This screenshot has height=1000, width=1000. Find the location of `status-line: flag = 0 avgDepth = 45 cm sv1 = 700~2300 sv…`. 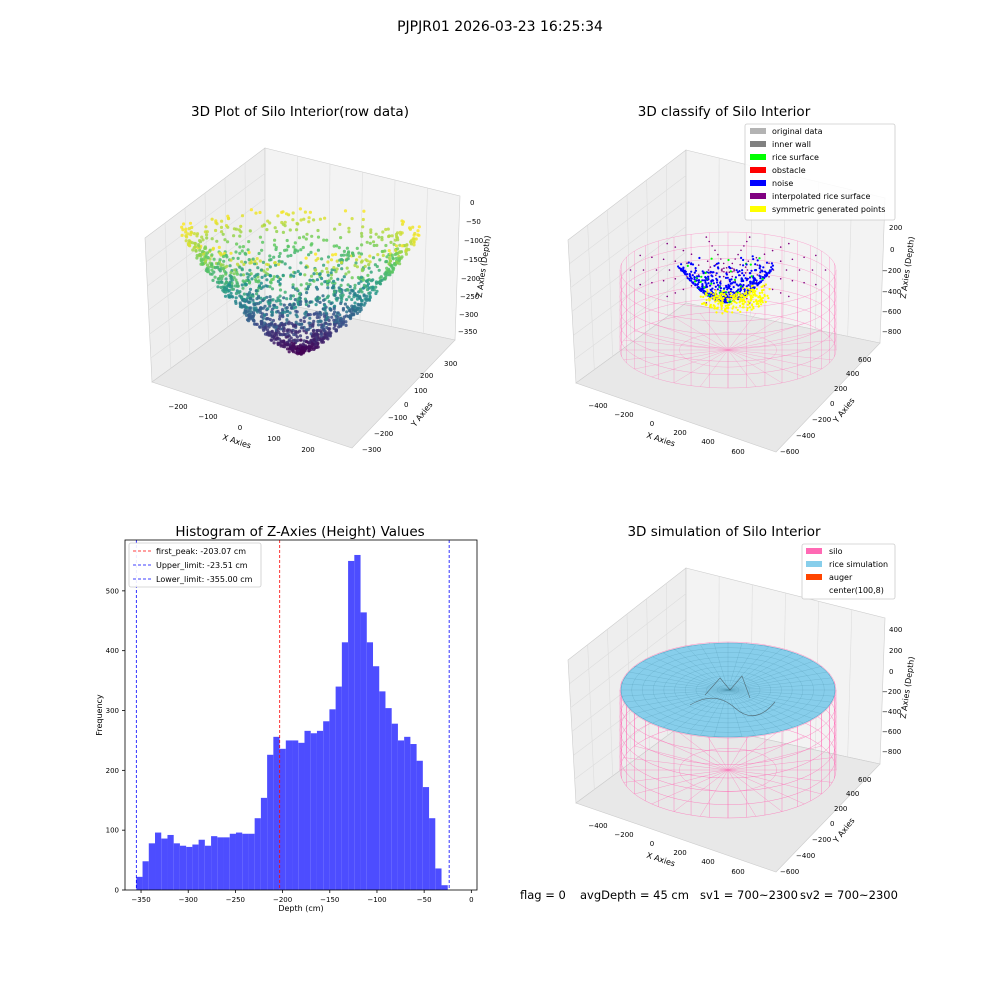

status-line: flag = 0 avgDepth = 45 cm sv1 = 700~2300 sv… is located at coordinates (709, 895).